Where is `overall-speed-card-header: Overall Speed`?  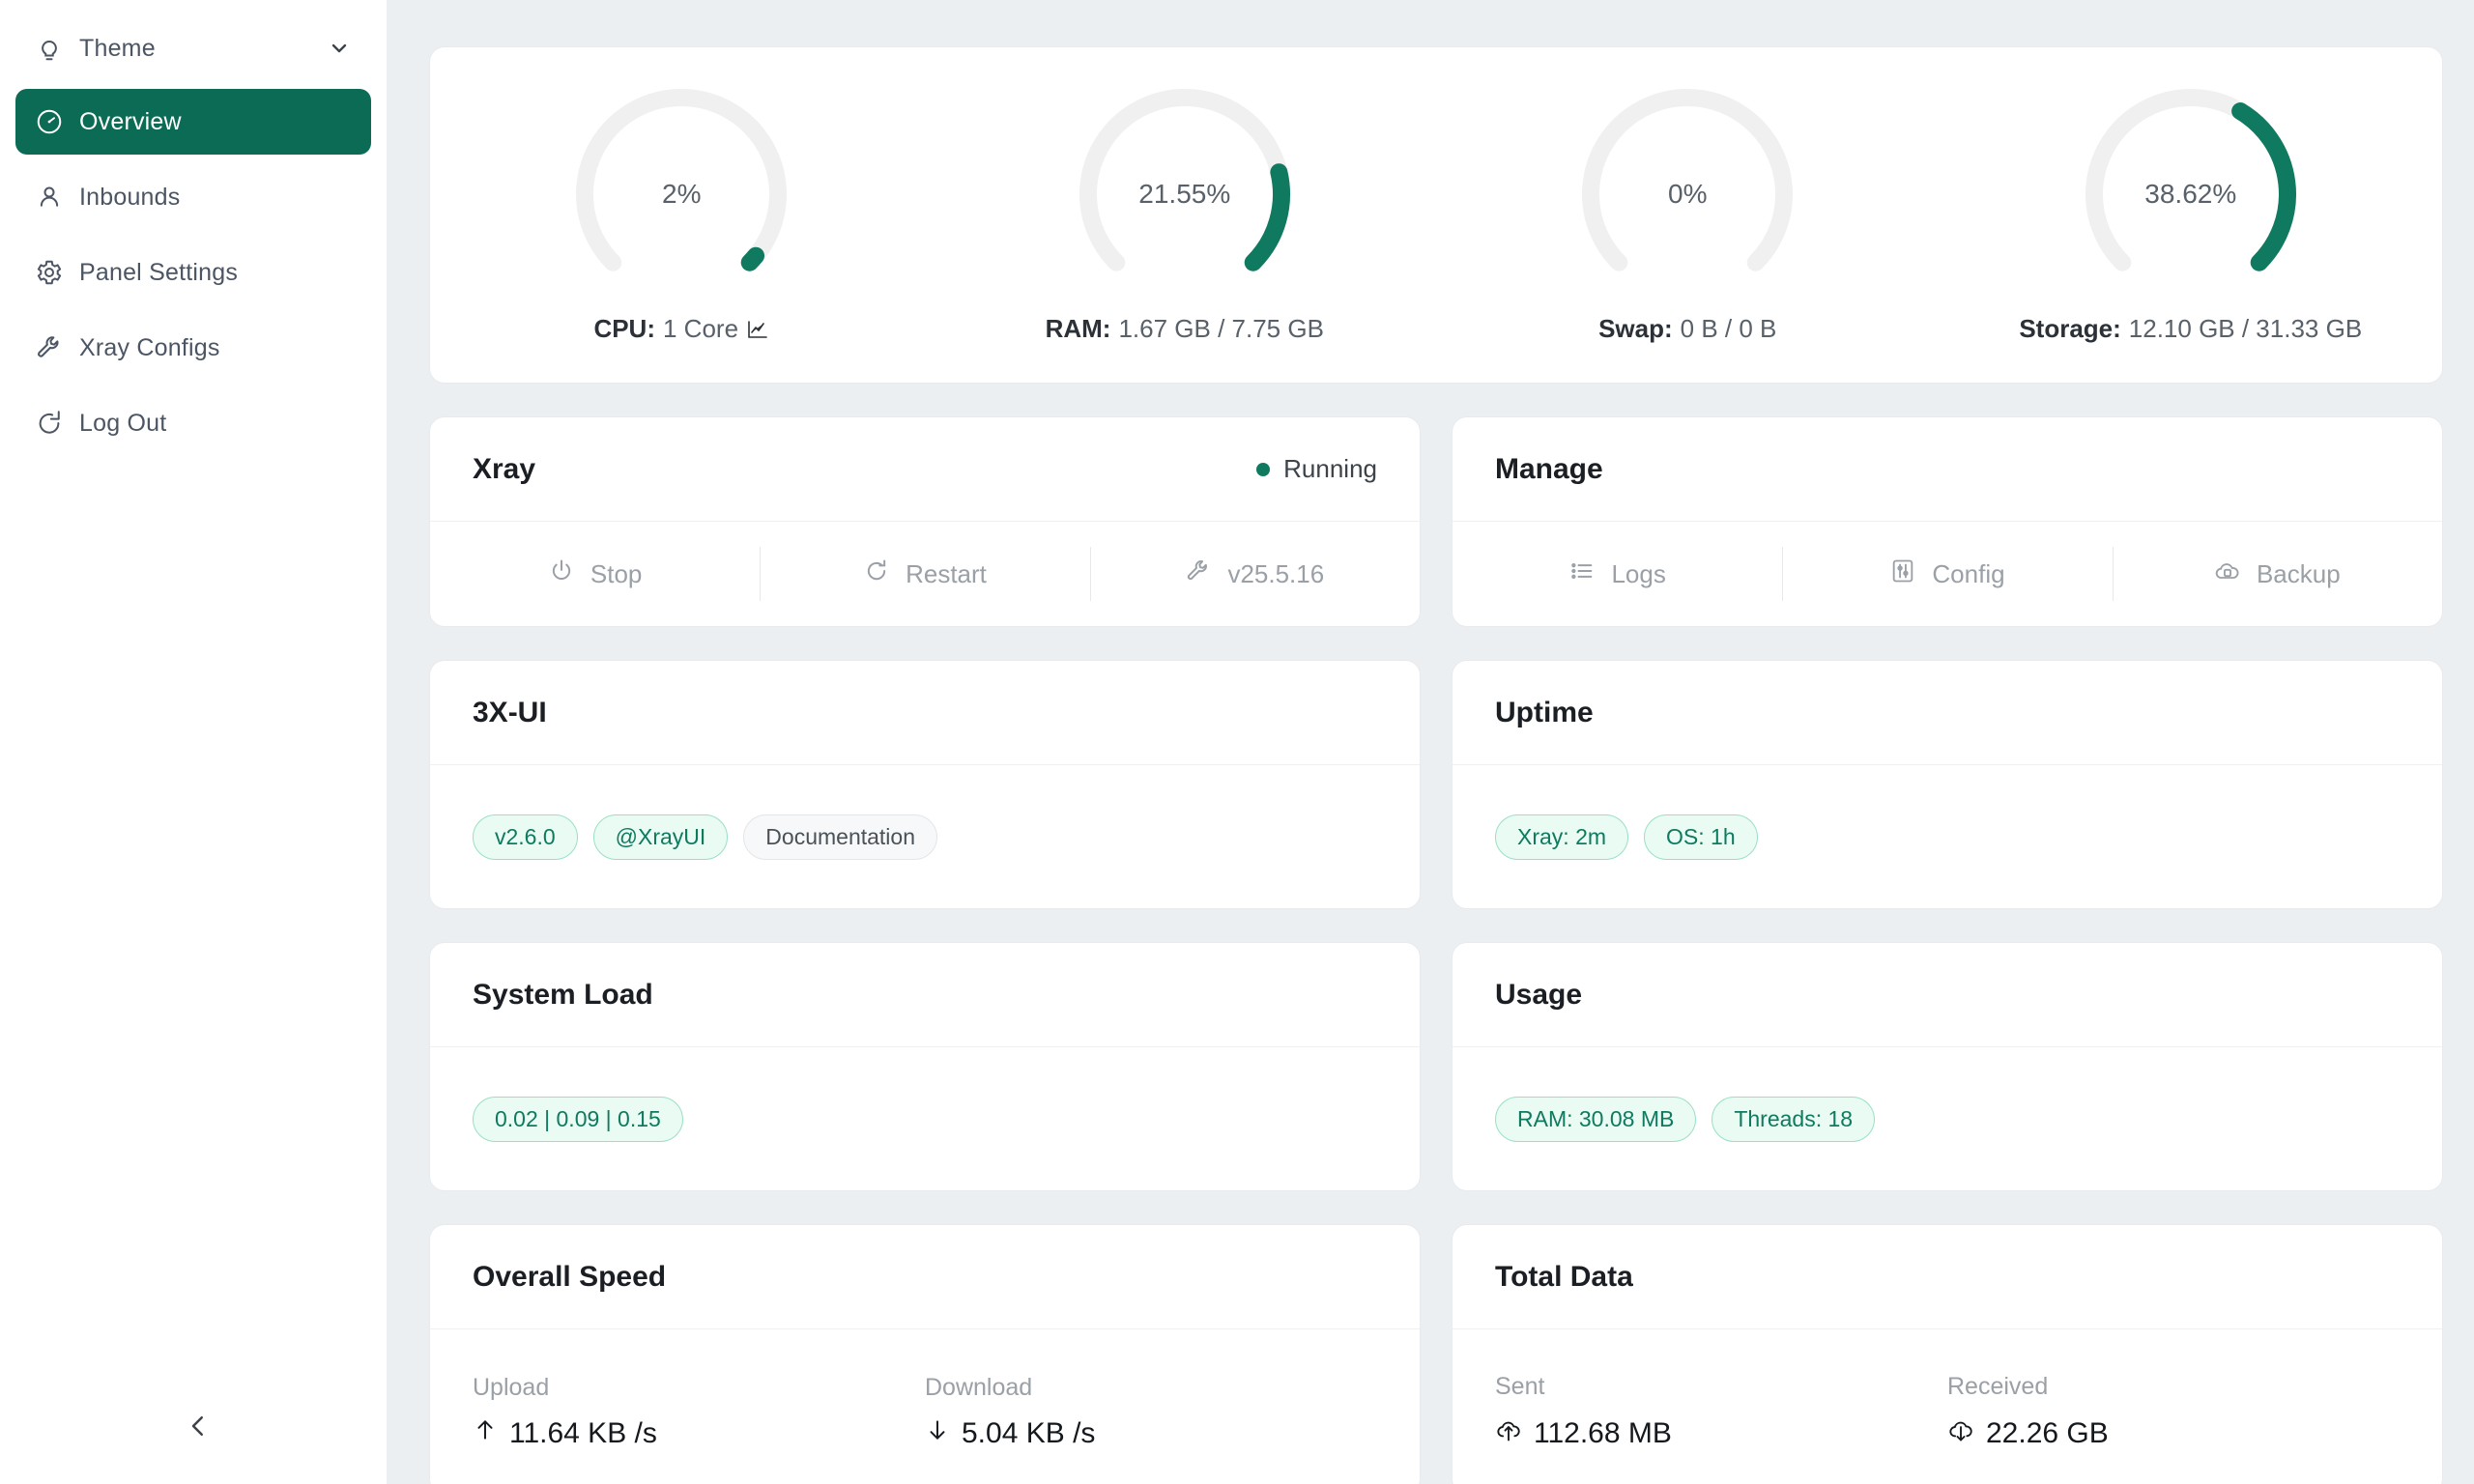 overall-speed-card-header: Overall Speed is located at coordinates (925, 1277).